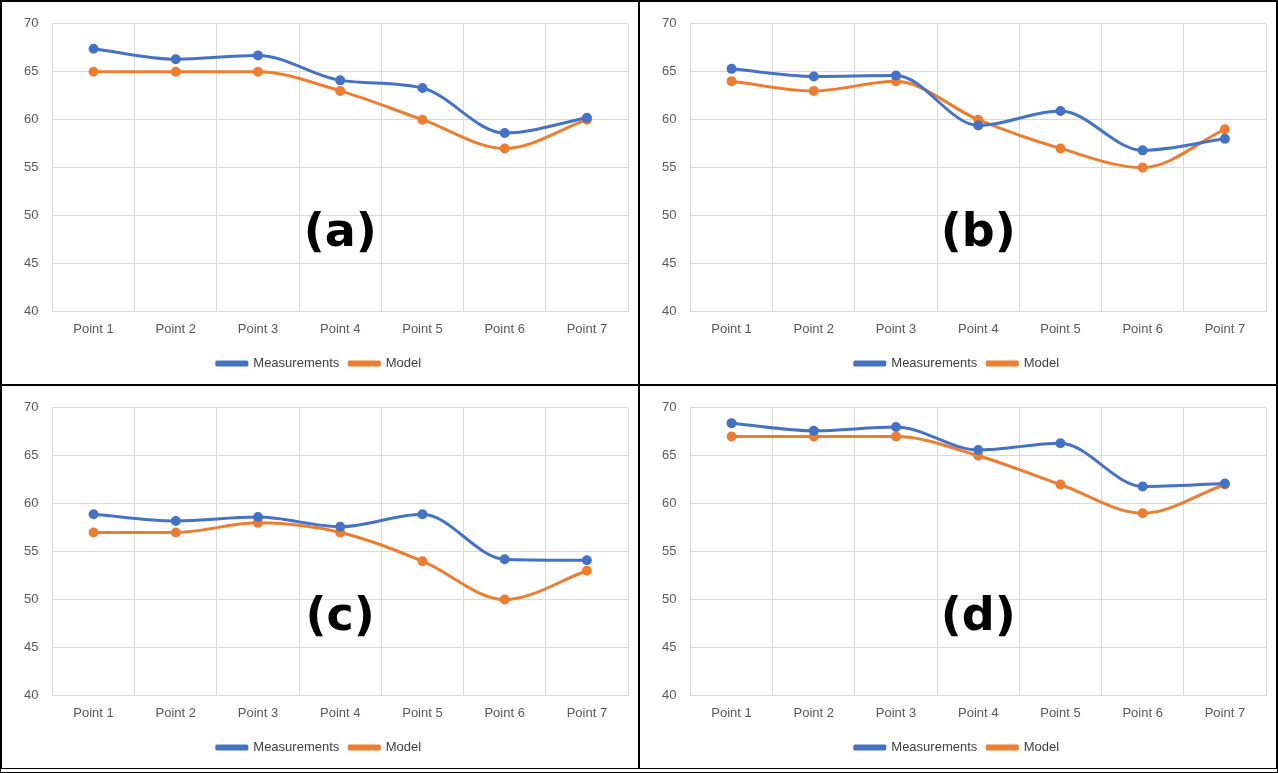 The width and height of the screenshot is (1278, 773). I want to click on annotation: (d), so click(978, 613).